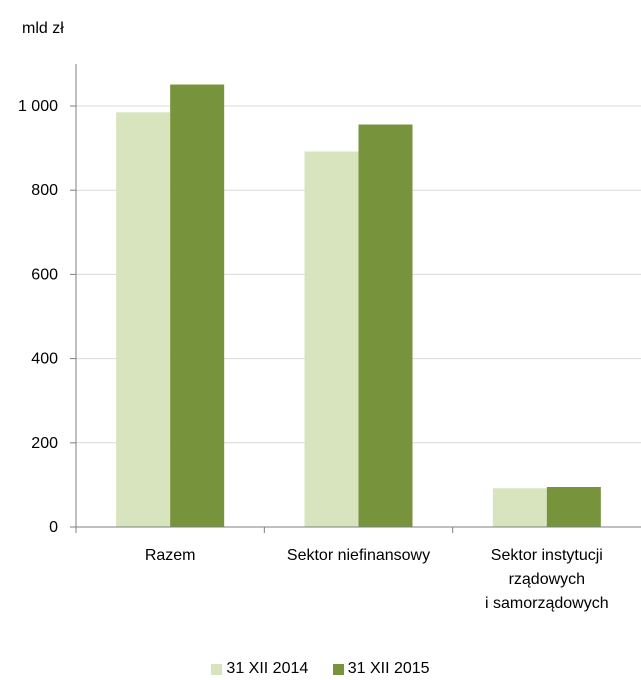  I want to click on x-category-label: i samorządowych, so click(547, 603).